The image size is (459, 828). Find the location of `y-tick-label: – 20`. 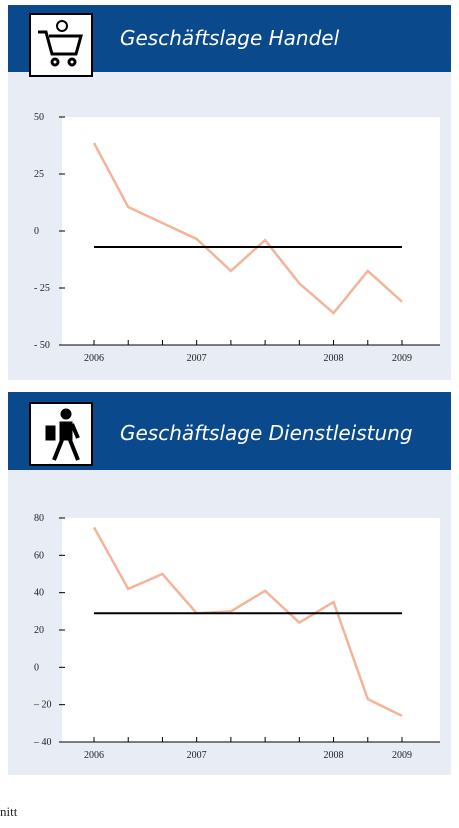

y-tick-label: – 20 is located at coordinates (42, 705).